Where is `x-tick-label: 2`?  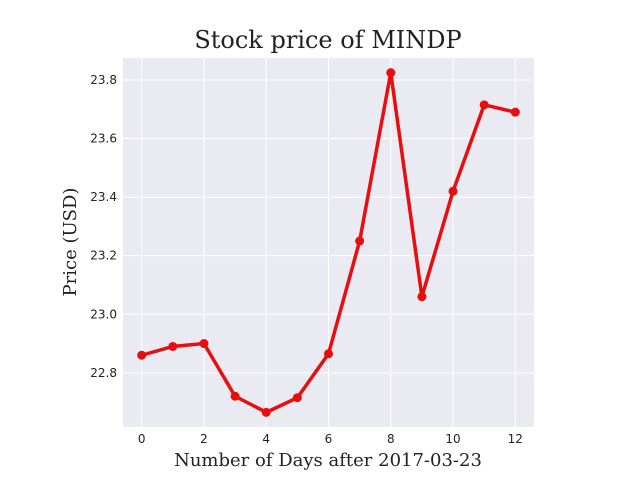 x-tick-label: 2 is located at coordinates (204, 439).